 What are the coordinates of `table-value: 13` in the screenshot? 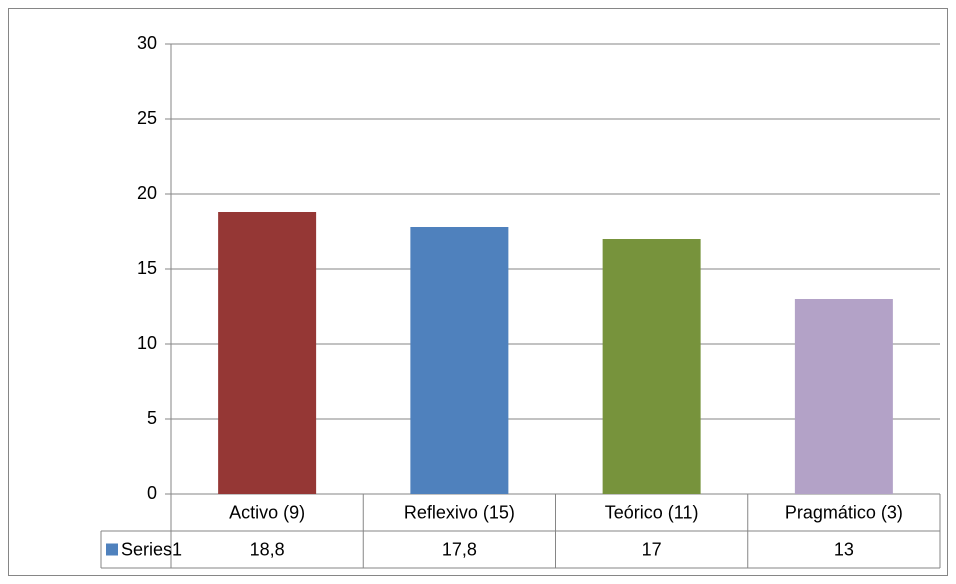 It's located at (844, 549).